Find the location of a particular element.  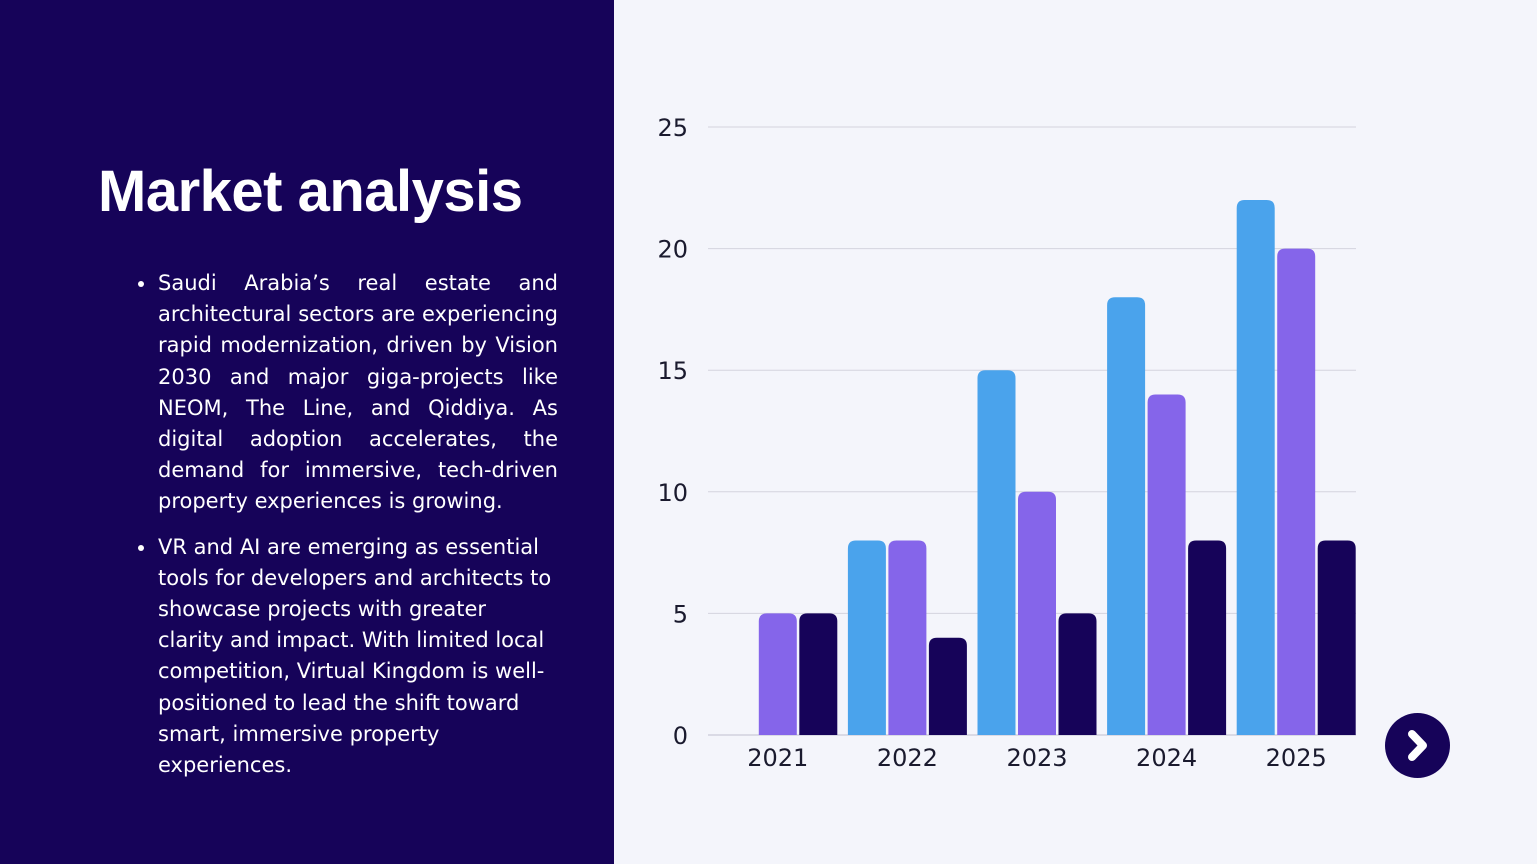

y-tick-label: 10 is located at coordinates (672, 493).